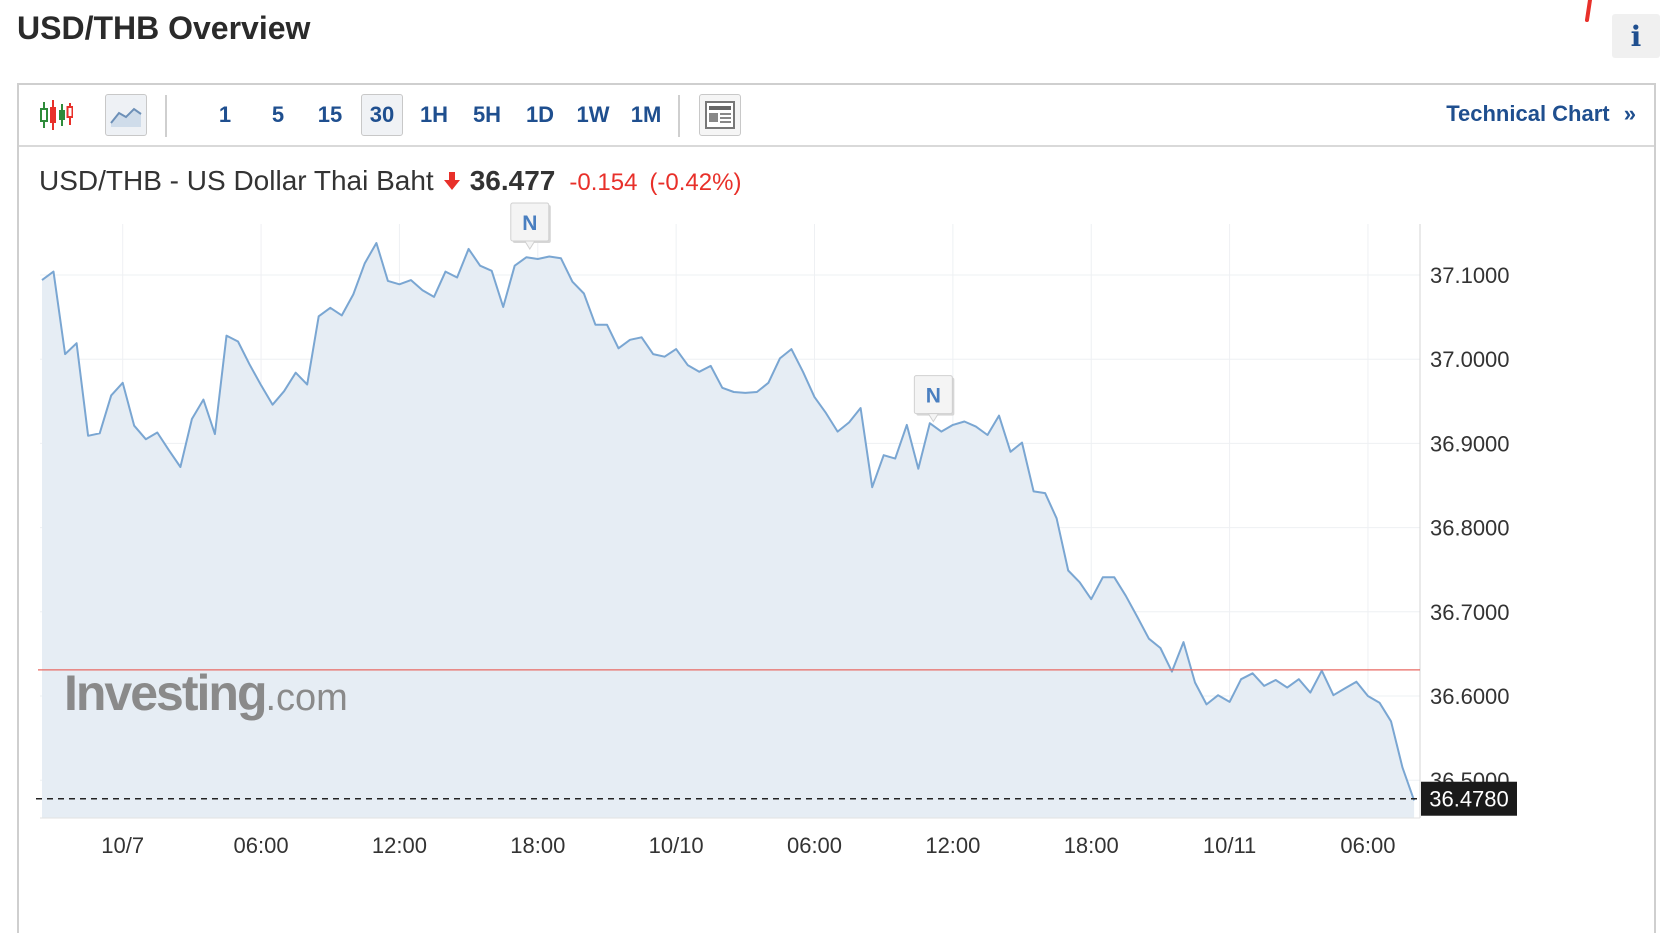  Describe the element at coordinates (1229, 845) in the screenshot. I see `x-tick-label: 10/11` at that location.